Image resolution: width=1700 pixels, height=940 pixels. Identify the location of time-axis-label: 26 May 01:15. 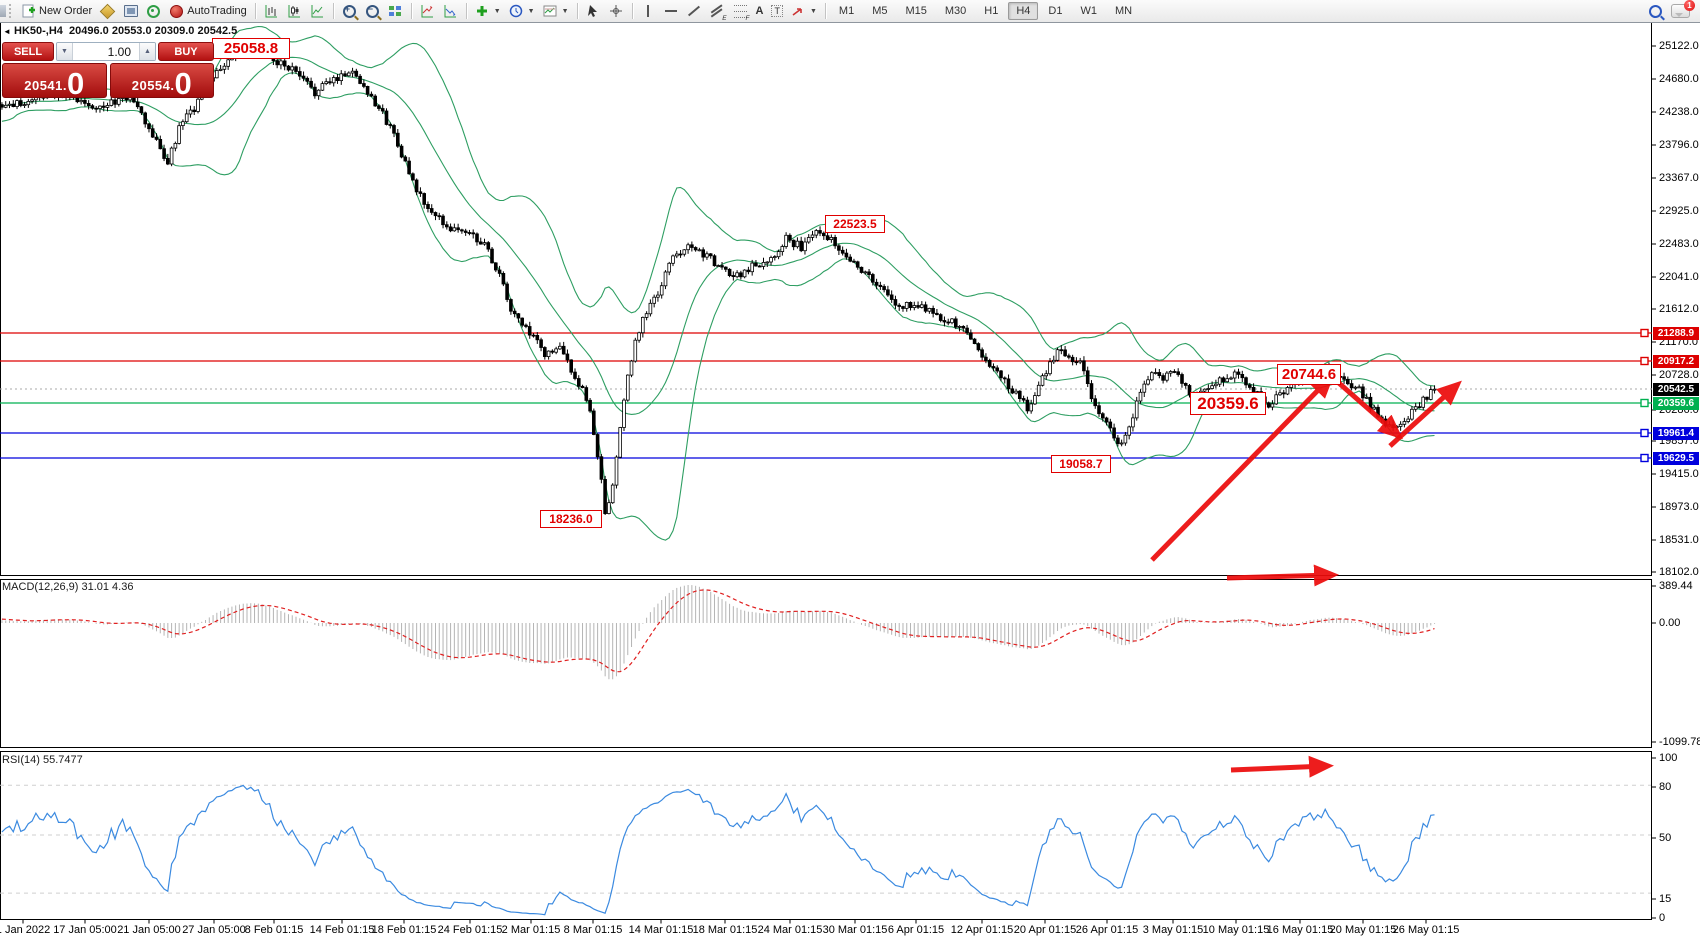
(1426, 930).